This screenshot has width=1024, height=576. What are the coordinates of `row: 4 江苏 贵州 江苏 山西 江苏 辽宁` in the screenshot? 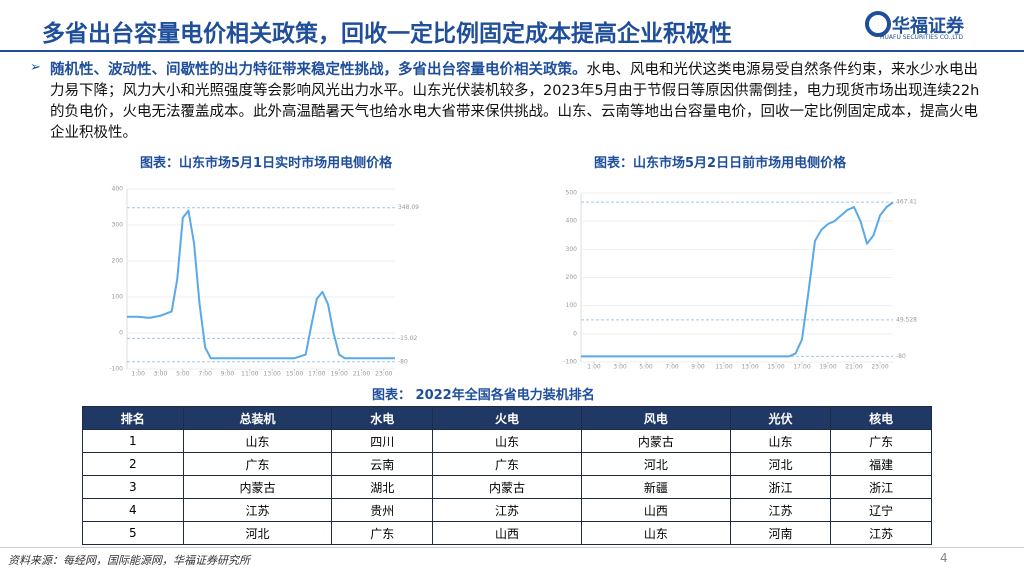 It's located at (507, 510).